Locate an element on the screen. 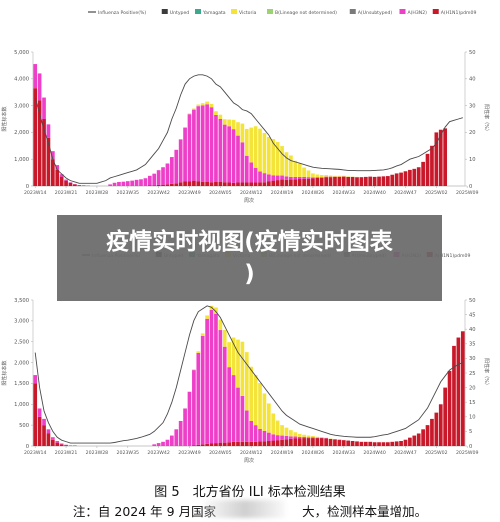  x-tick-label: 2025W09 is located at coordinates (467, 453).